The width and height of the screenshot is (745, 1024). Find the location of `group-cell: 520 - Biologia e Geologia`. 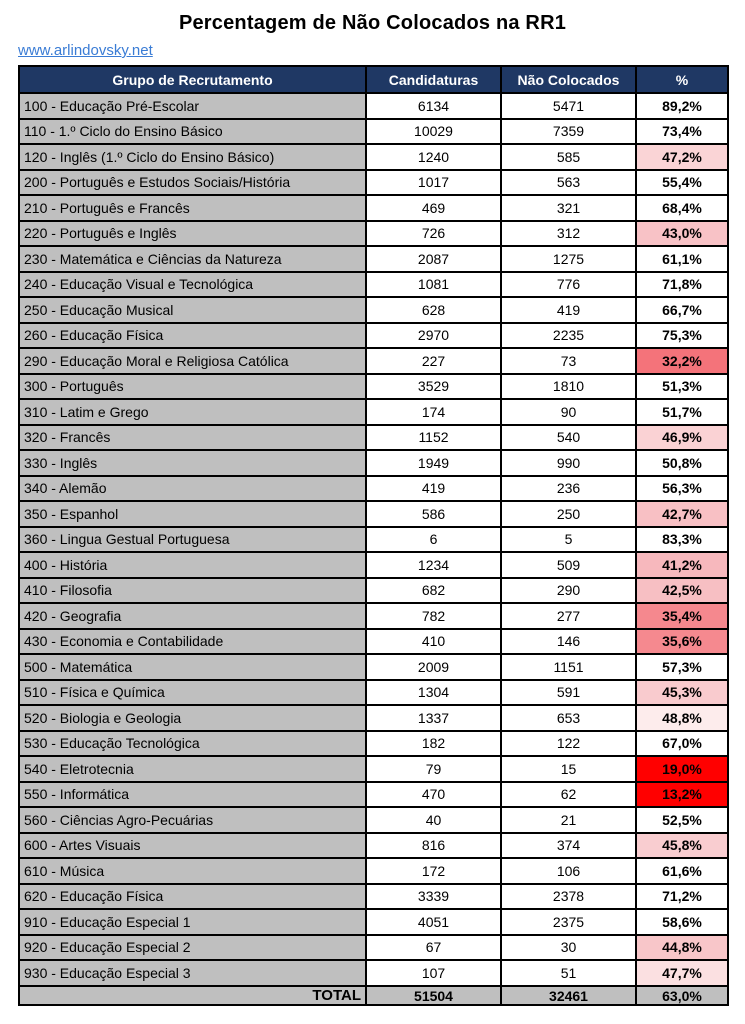

group-cell: 520 - Biologia e Geologia is located at coordinates (192, 718).